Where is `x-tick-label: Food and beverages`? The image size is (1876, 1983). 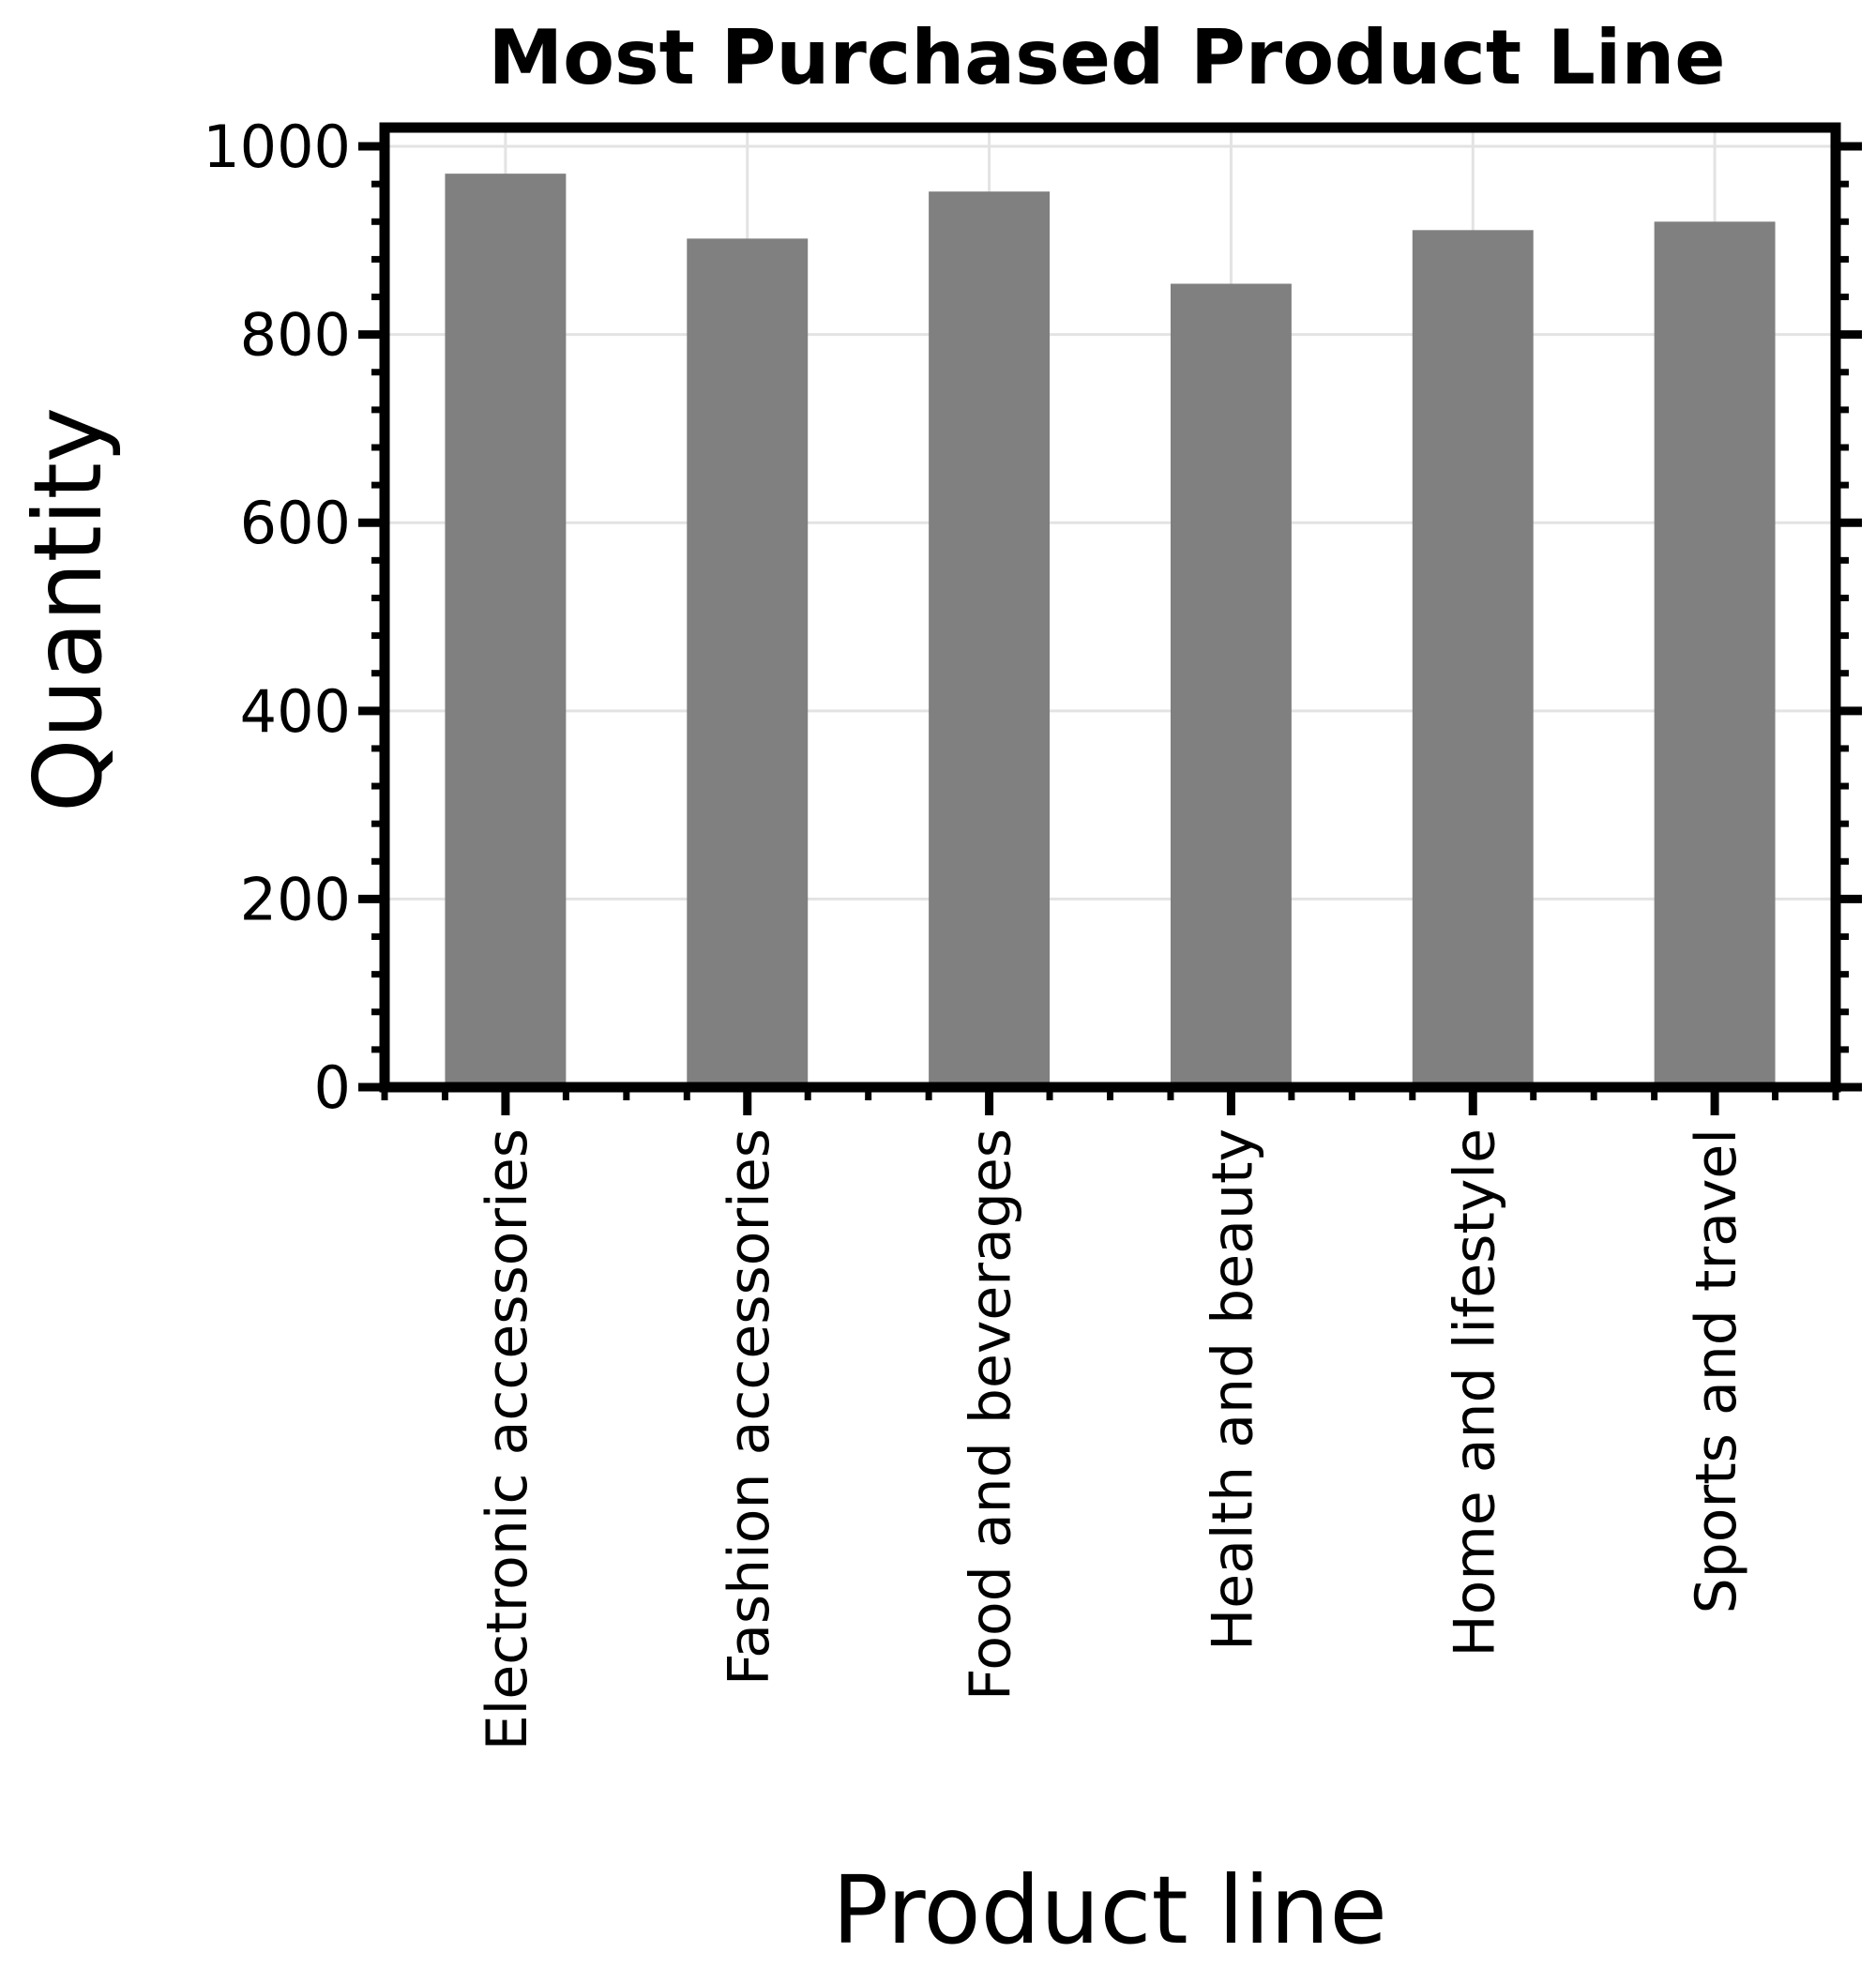
x-tick-label: Food and beverages is located at coordinates (991, 1414).